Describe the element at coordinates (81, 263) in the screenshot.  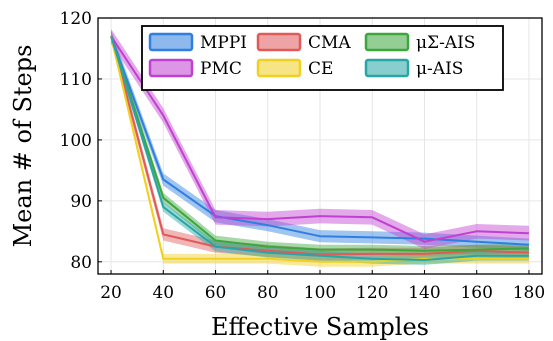
I see `y-tick-label: 80` at that location.